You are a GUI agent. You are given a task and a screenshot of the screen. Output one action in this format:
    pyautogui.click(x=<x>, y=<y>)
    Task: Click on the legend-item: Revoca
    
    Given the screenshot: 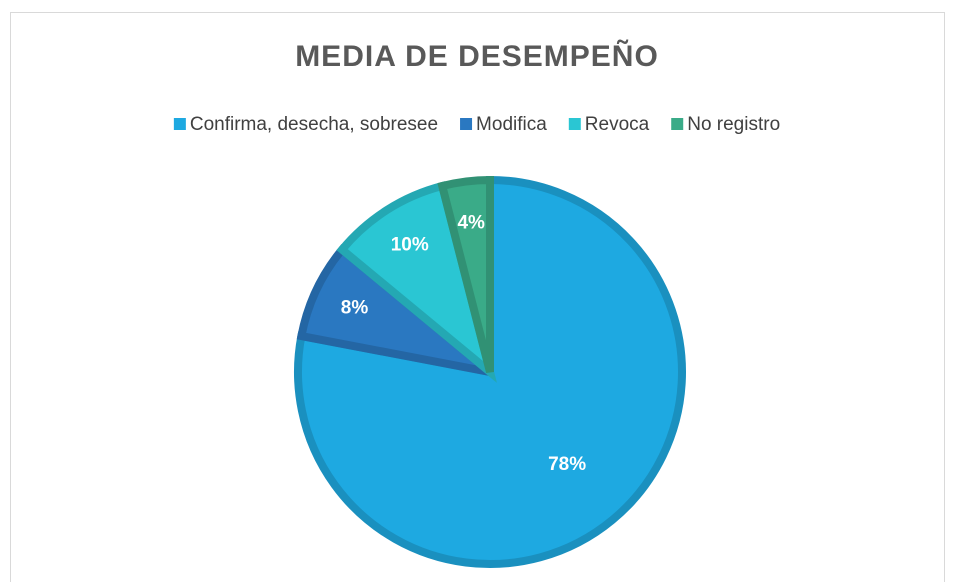 What is the action you would take?
    pyautogui.click(x=609, y=124)
    